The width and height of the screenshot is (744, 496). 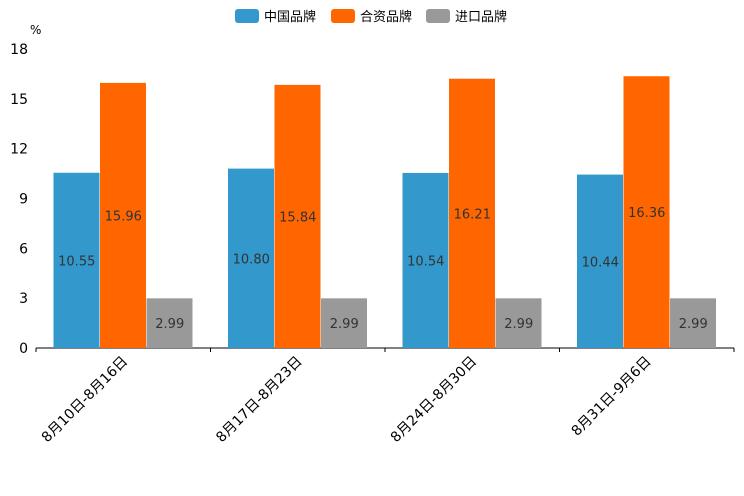 What do you see at coordinates (19, 50) in the screenshot?
I see `y-tick-label: 18` at bounding box center [19, 50].